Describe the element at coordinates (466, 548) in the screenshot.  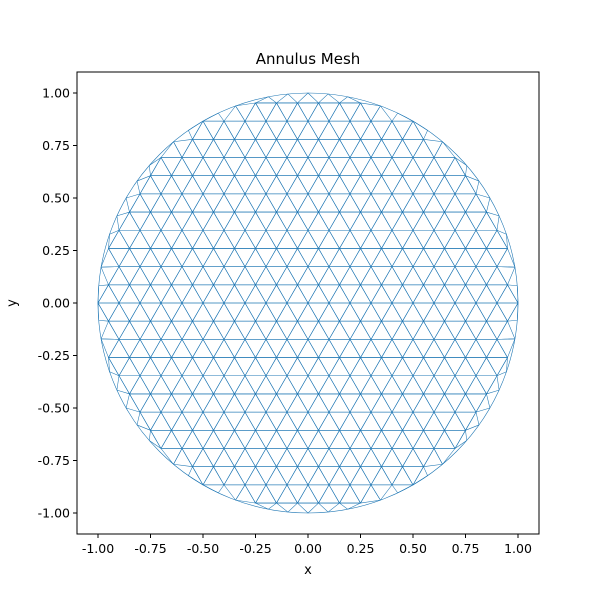
I see `x-tick-label: 0.75` at that location.